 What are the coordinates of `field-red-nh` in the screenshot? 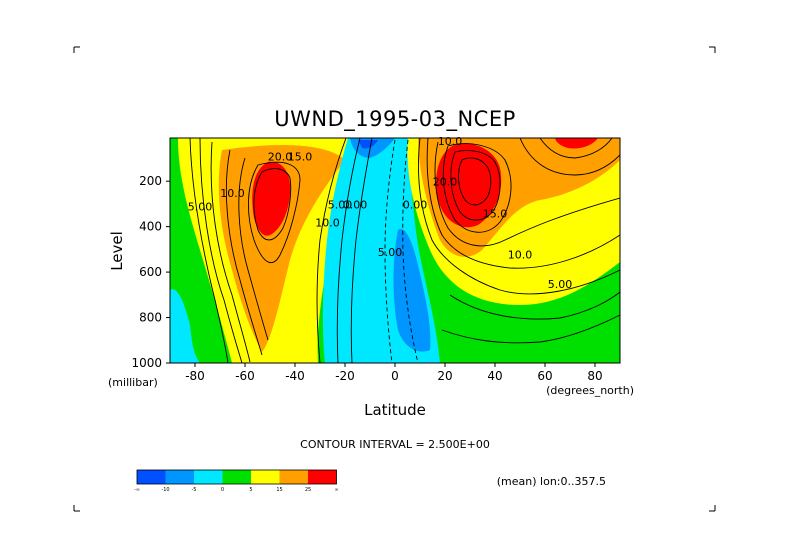 It's located at (468, 185).